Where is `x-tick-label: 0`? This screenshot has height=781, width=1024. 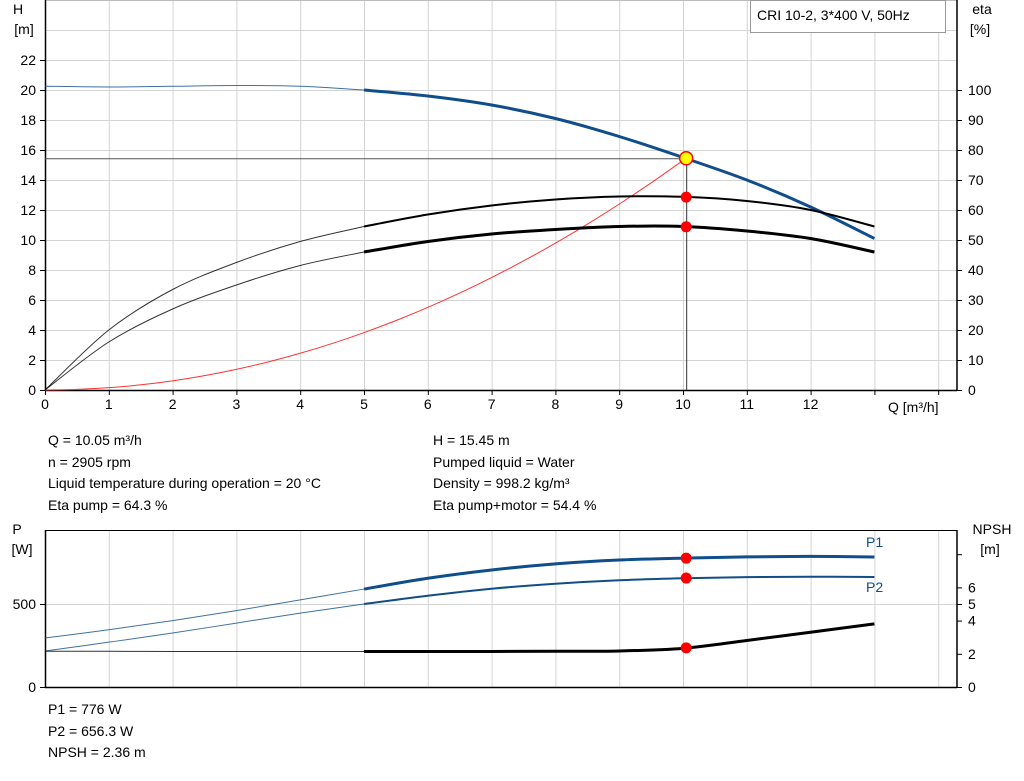 x-tick-label: 0 is located at coordinates (45, 404).